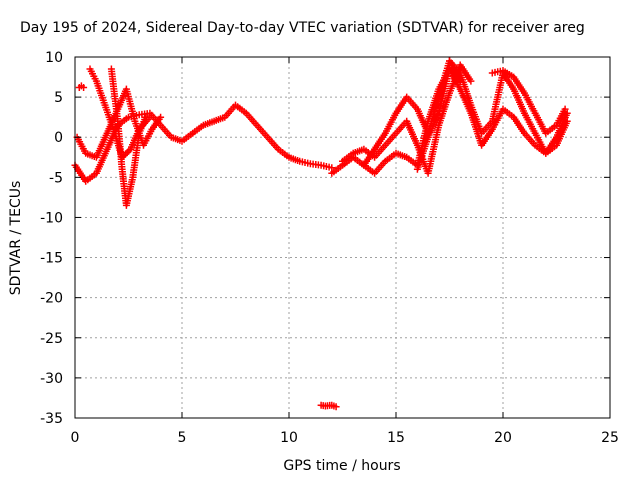 The width and height of the screenshot is (640, 480). What do you see at coordinates (51, 299) in the screenshot?
I see `y-tick-label: -20` at bounding box center [51, 299].